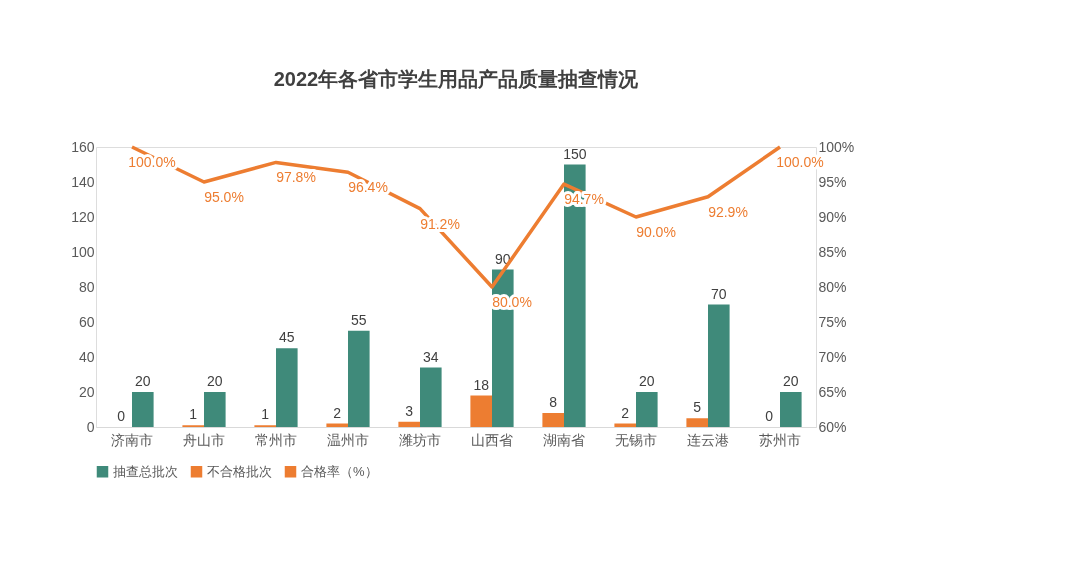 The image size is (1080, 568). What do you see at coordinates (132, 439) in the screenshot?
I see `x-tick-label: 济南市` at bounding box center [132, 439].